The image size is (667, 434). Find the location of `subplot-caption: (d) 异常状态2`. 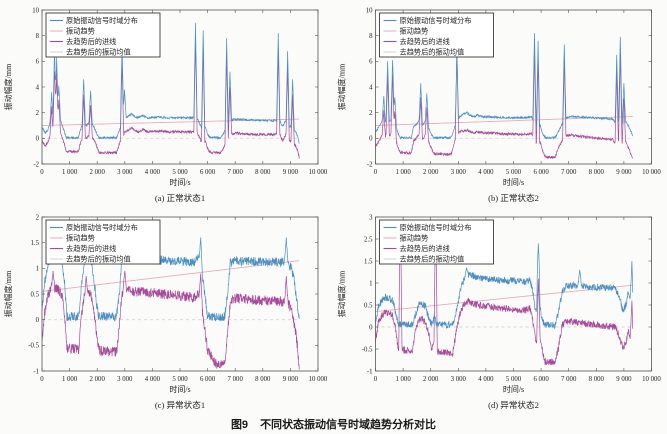

subplot-caption: (d) 异常状态2 is located at coordinates (513, 404).